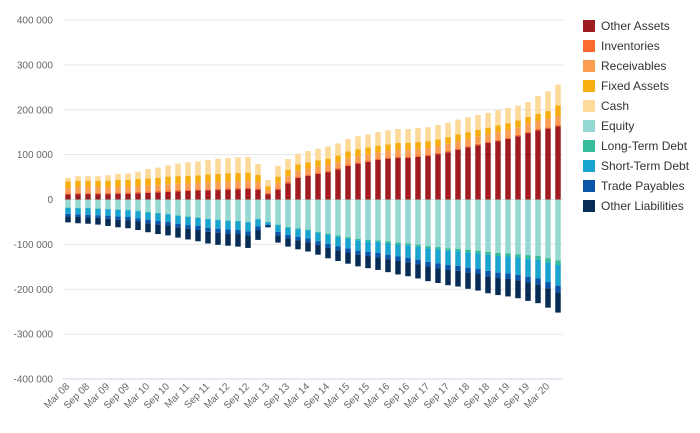  What do you see at coordinates (626, 26) in the screenshot?
I see `legend-item: Other Assets` at bounding box center [626, 26].